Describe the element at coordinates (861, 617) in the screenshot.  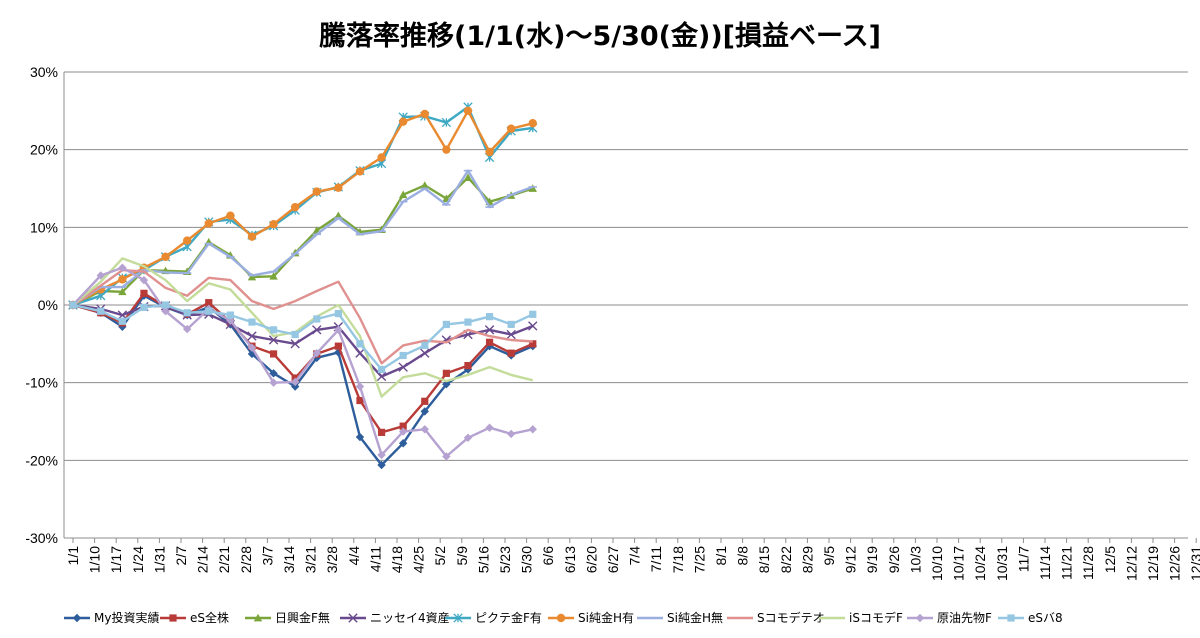
I see `legend-entry: iSコモデF` at that location.